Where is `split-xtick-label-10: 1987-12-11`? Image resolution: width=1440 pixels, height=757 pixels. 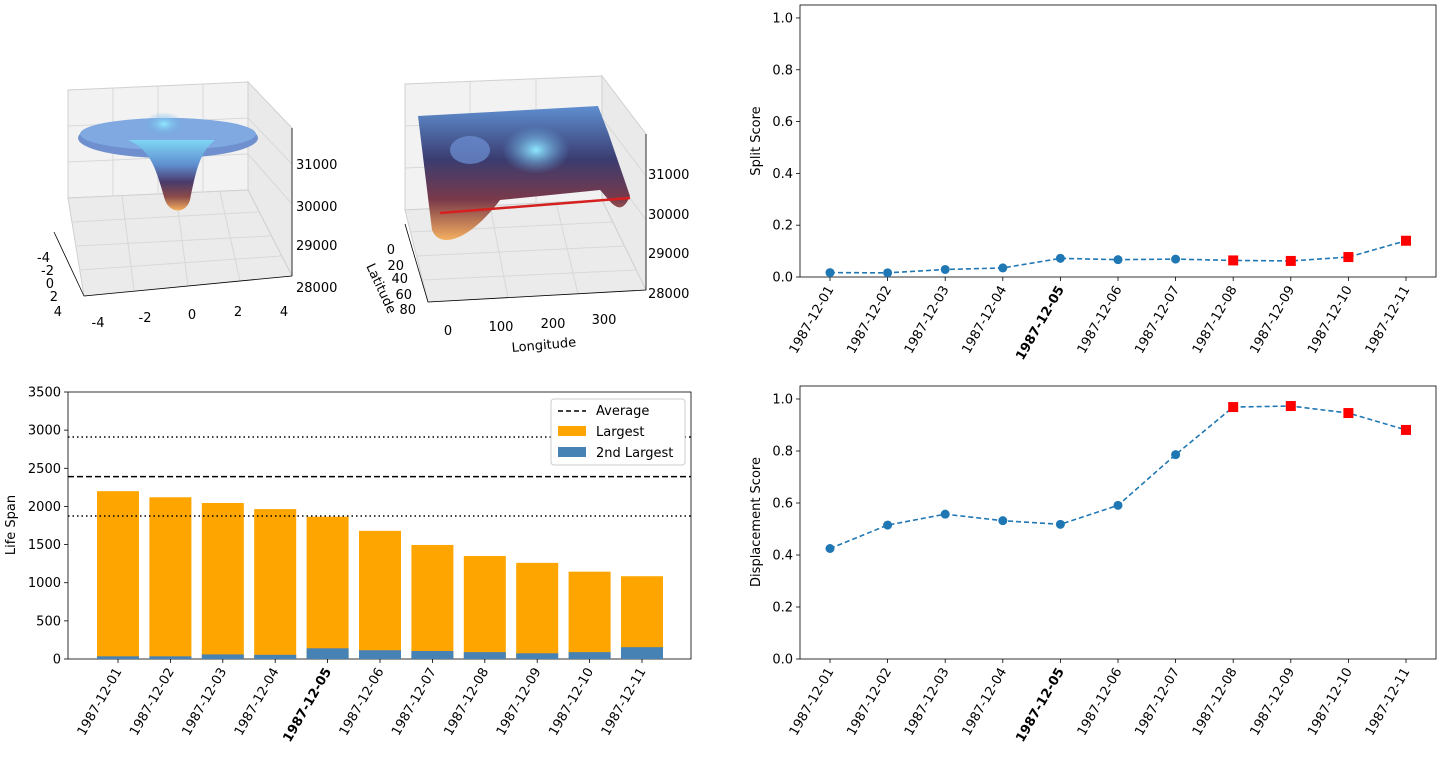
split-xtick-label-10: 1987-12-11 is located at coordinates (1388, 320).